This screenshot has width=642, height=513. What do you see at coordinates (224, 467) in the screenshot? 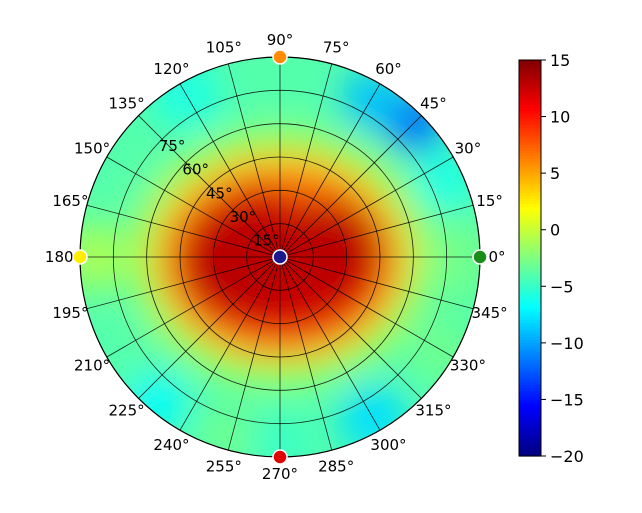
I see `azimuth-tick-label: 255°` at bounding box center [224, 467].